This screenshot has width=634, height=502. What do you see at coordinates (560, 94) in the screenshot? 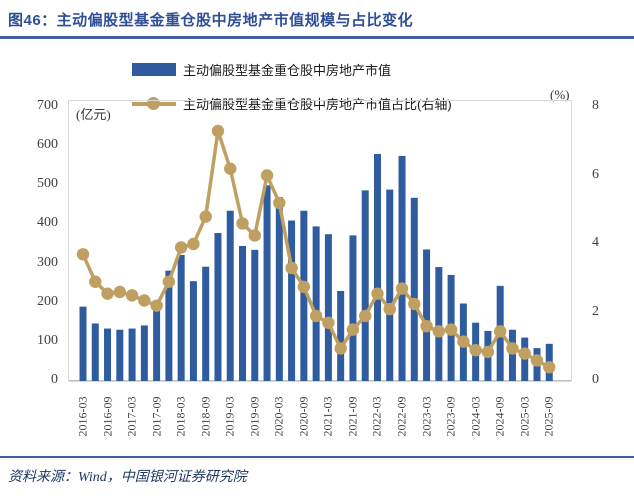
I see `right-axis-unit: (%)` at bounding box center [560, 94].